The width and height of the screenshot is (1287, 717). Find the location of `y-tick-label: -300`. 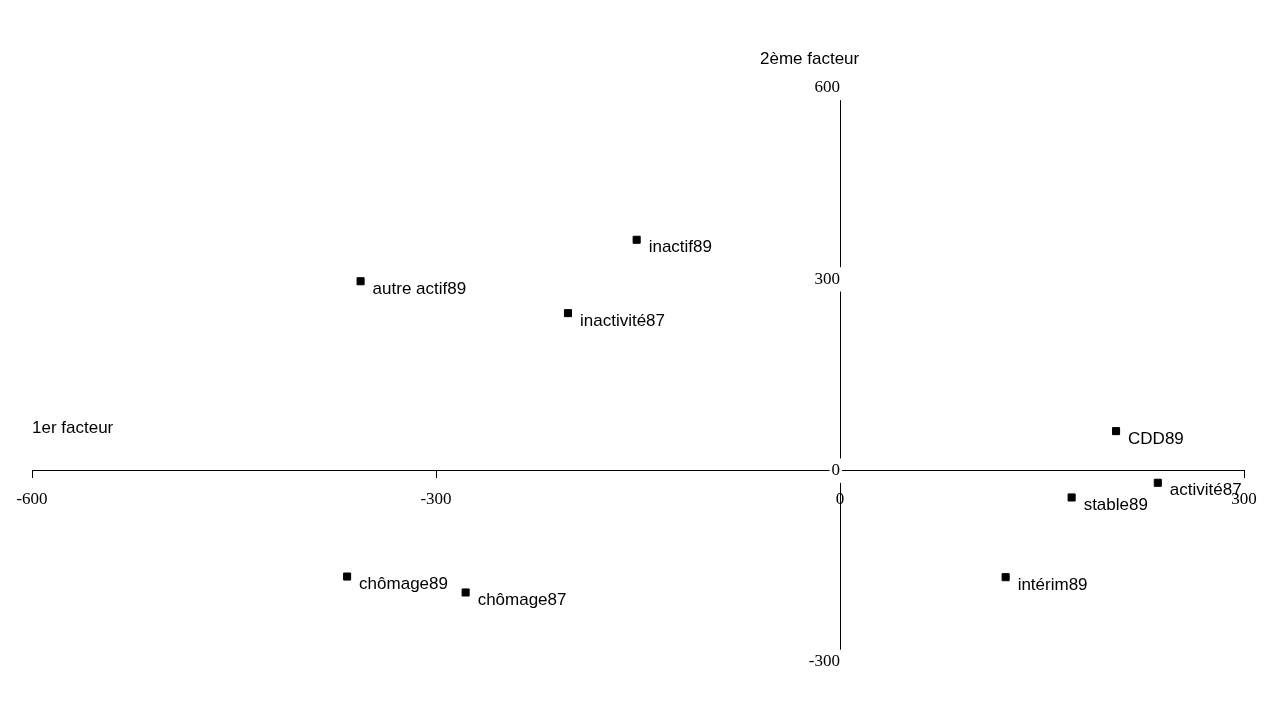

y-tick-label: -300 is located at coordinates (824, 661).